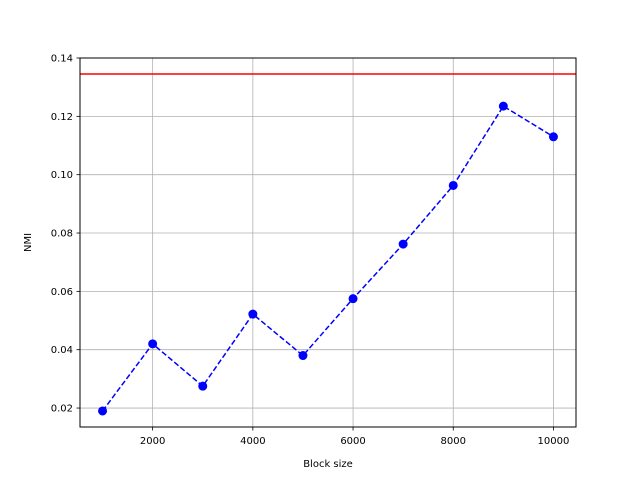  What do you see at coordinates (62, 59) in the screenshot?
I see `y-tick-label: 0.14` at bounding box center [62, 59].